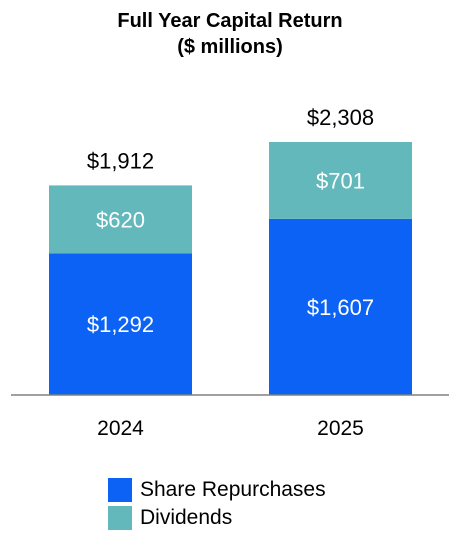 The width and height of the screenshot is (460, 550). What do you see at coordinates (340, 117) in the screenshot?
I see `total-label-2025: $2,308` at bounding box center [340, 117].